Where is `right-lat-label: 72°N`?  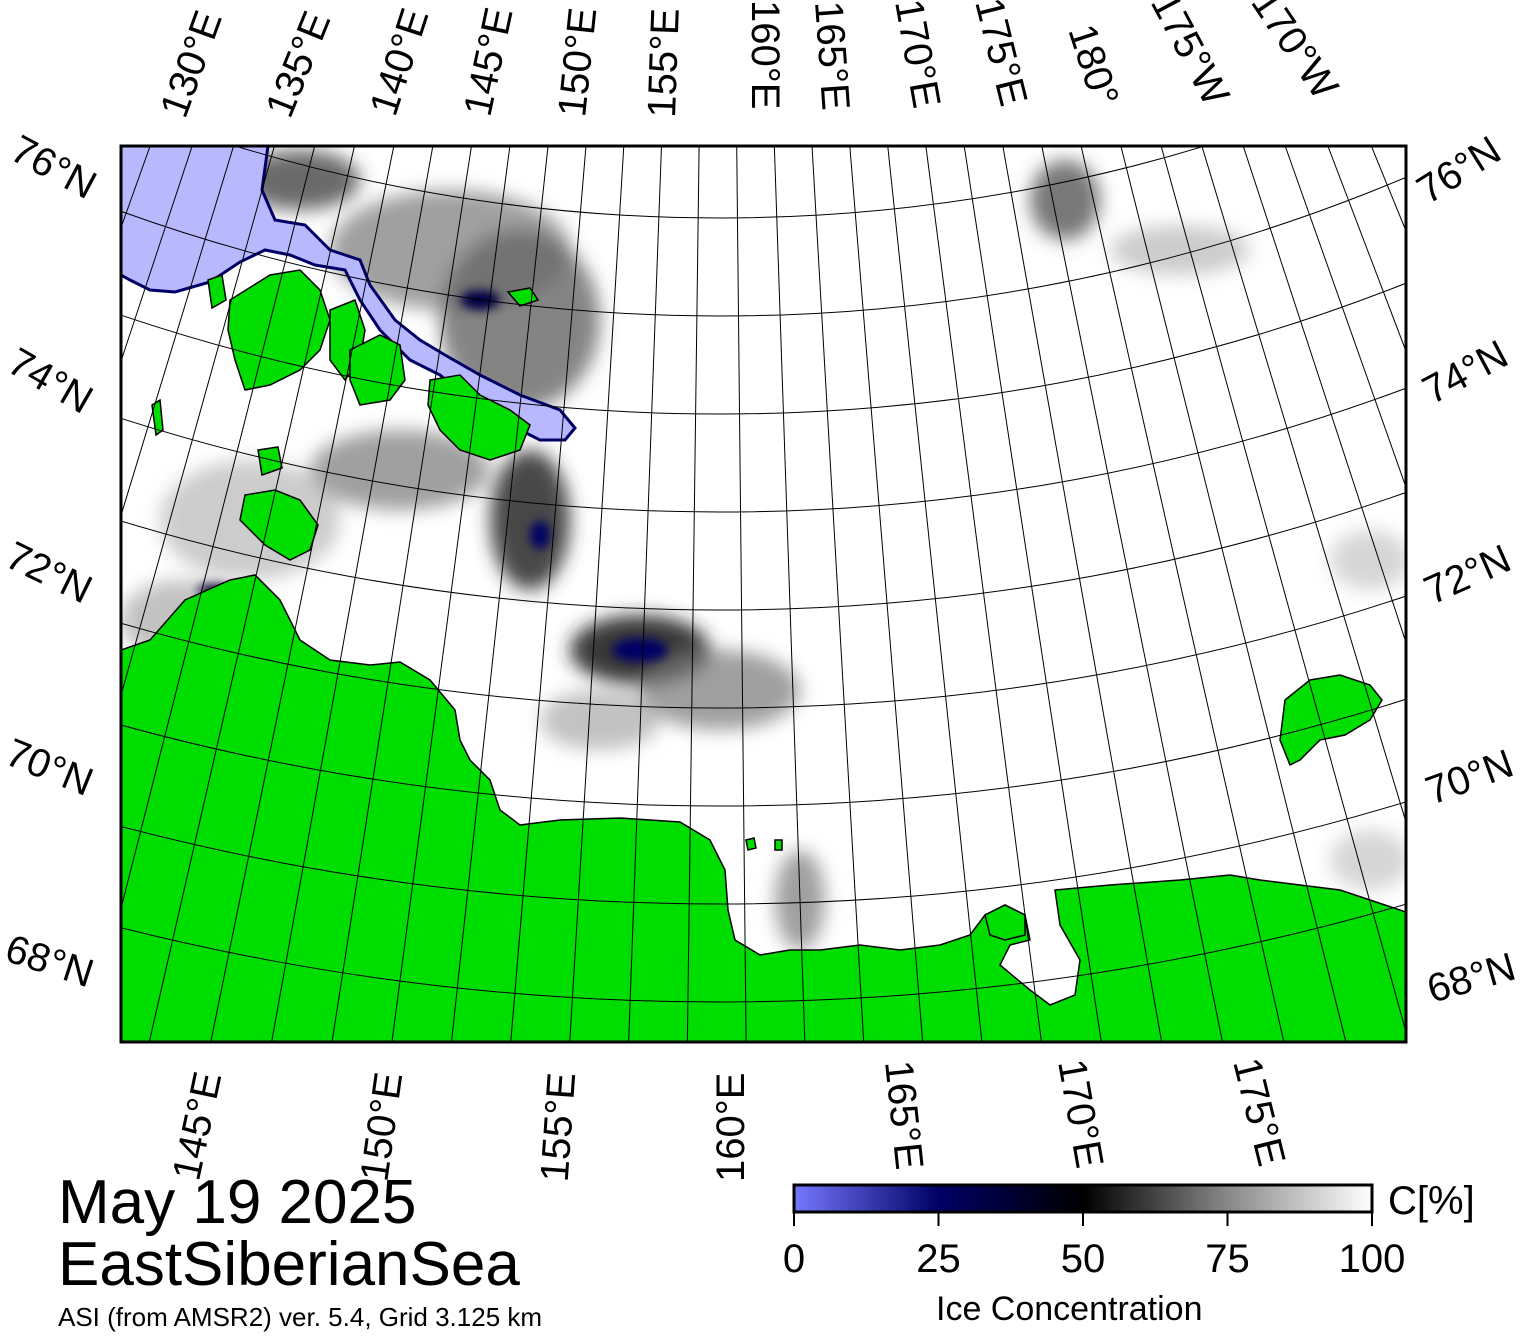 right-lat-label: 72°N is located at coordinates (1468, 575).